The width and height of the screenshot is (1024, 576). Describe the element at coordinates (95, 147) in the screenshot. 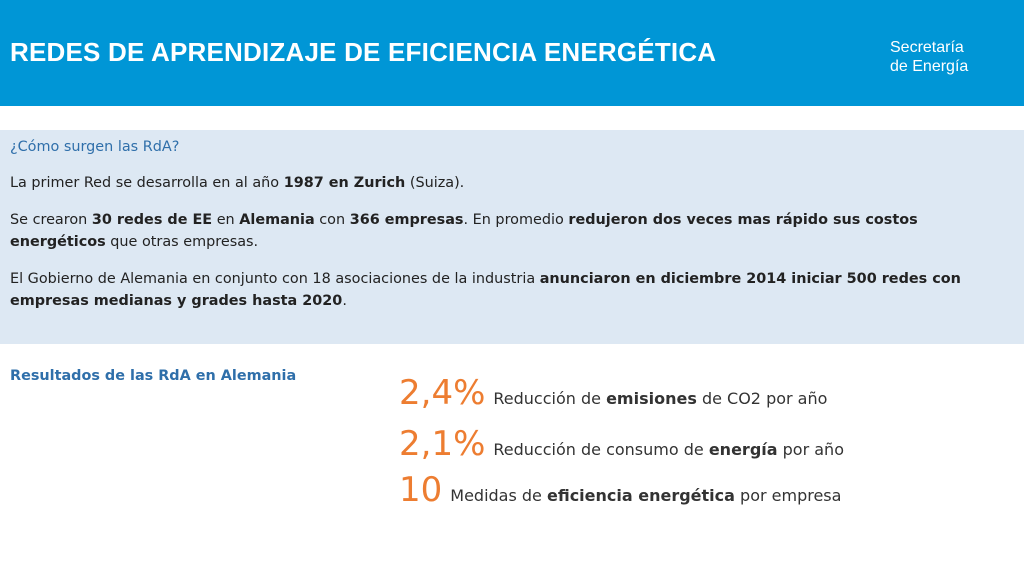

I see `info-question: ¿Cómo surgen las RdA?` at that location.